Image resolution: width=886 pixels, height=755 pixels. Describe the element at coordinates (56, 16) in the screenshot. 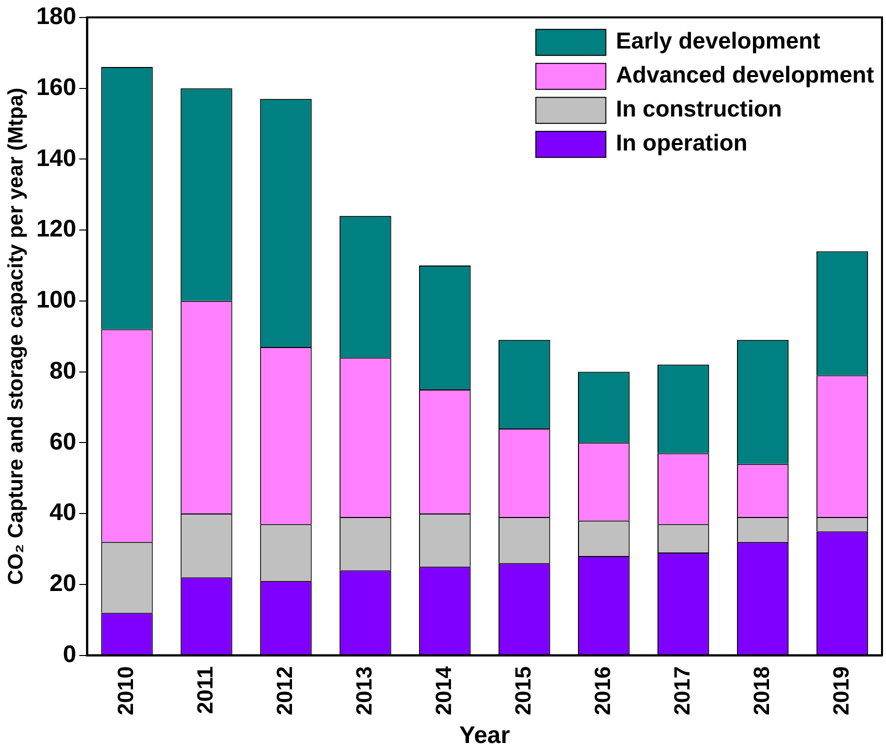

I see `y-tick-label: 180` at that location.